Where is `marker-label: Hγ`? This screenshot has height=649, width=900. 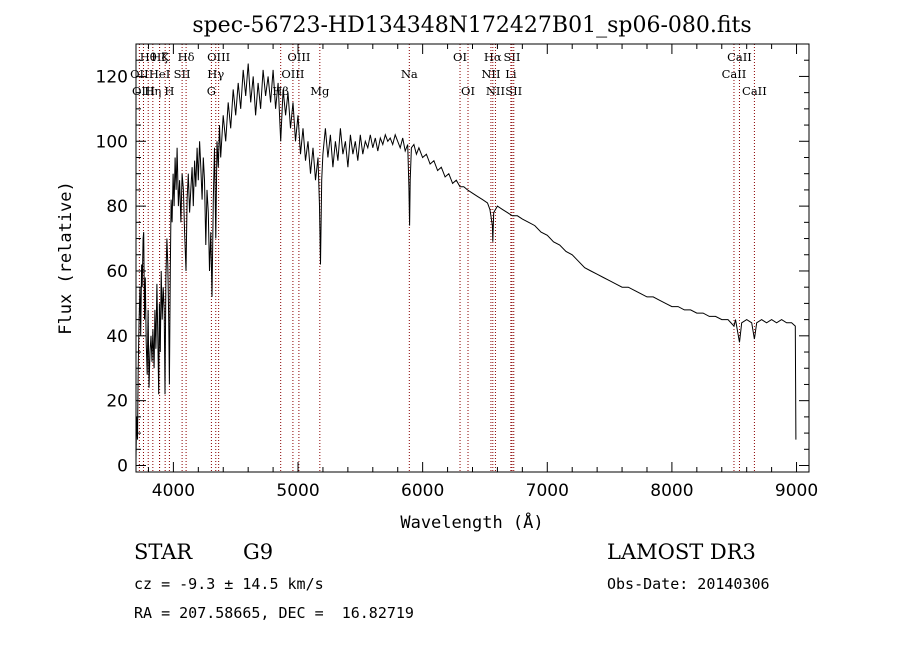 marker-label: Hγ is located at coordinates (215, 74).